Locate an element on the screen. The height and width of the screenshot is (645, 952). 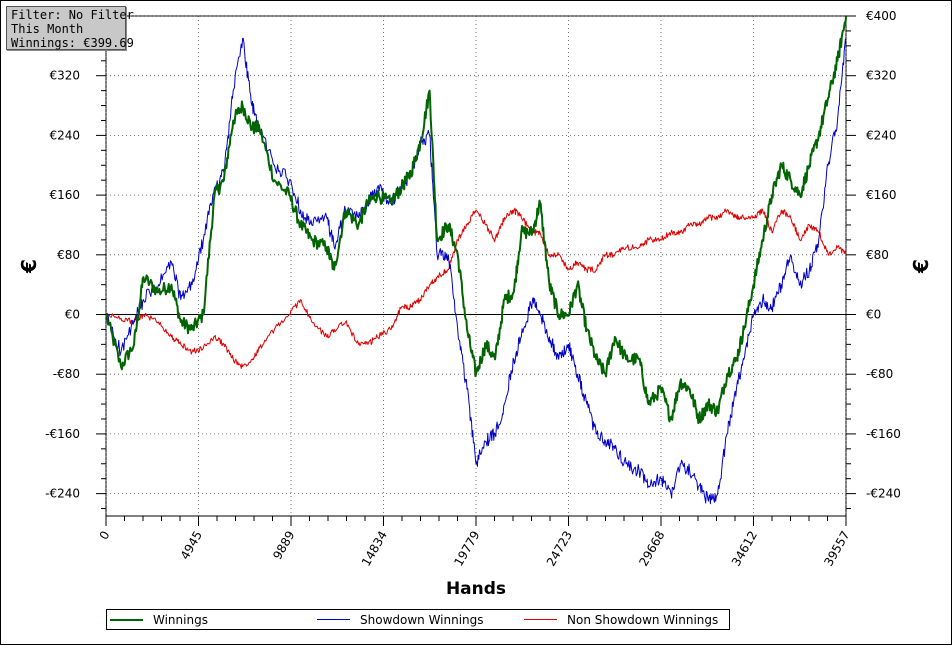
legend-item-non-showdown: Non Showdown Winnings is located at coordinates (621, 619).